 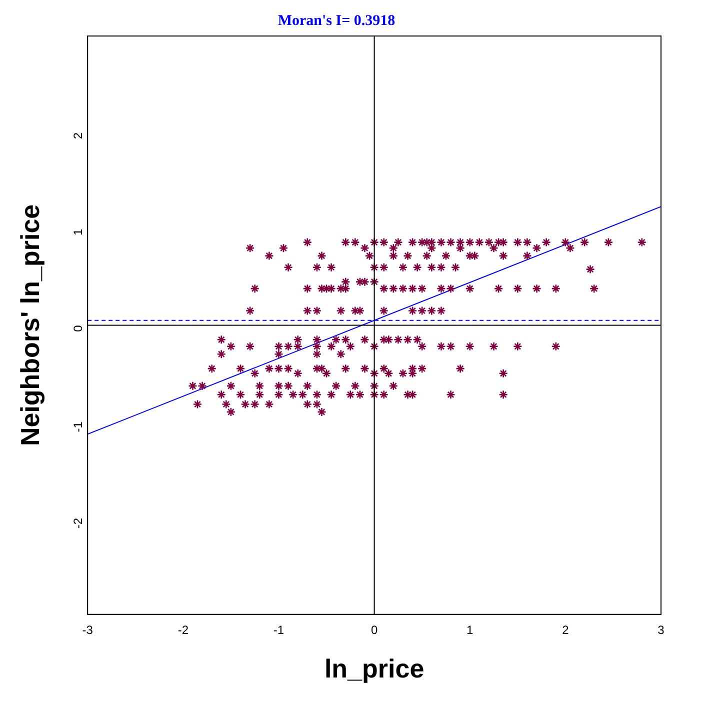 I want to click on x-tick-label: 3, so click(x=661, y=629).